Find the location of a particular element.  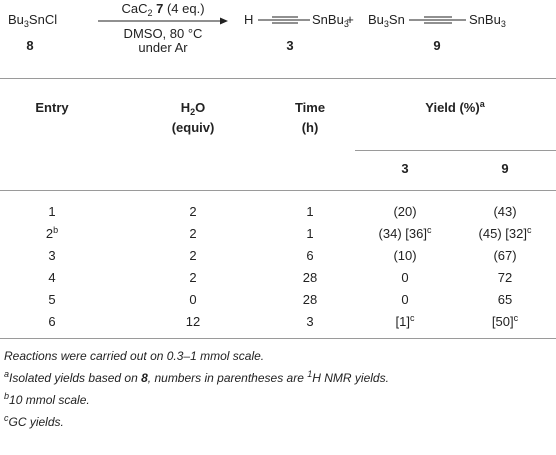

reactant: Bu3SnCl is located at coordinates (33, 20).